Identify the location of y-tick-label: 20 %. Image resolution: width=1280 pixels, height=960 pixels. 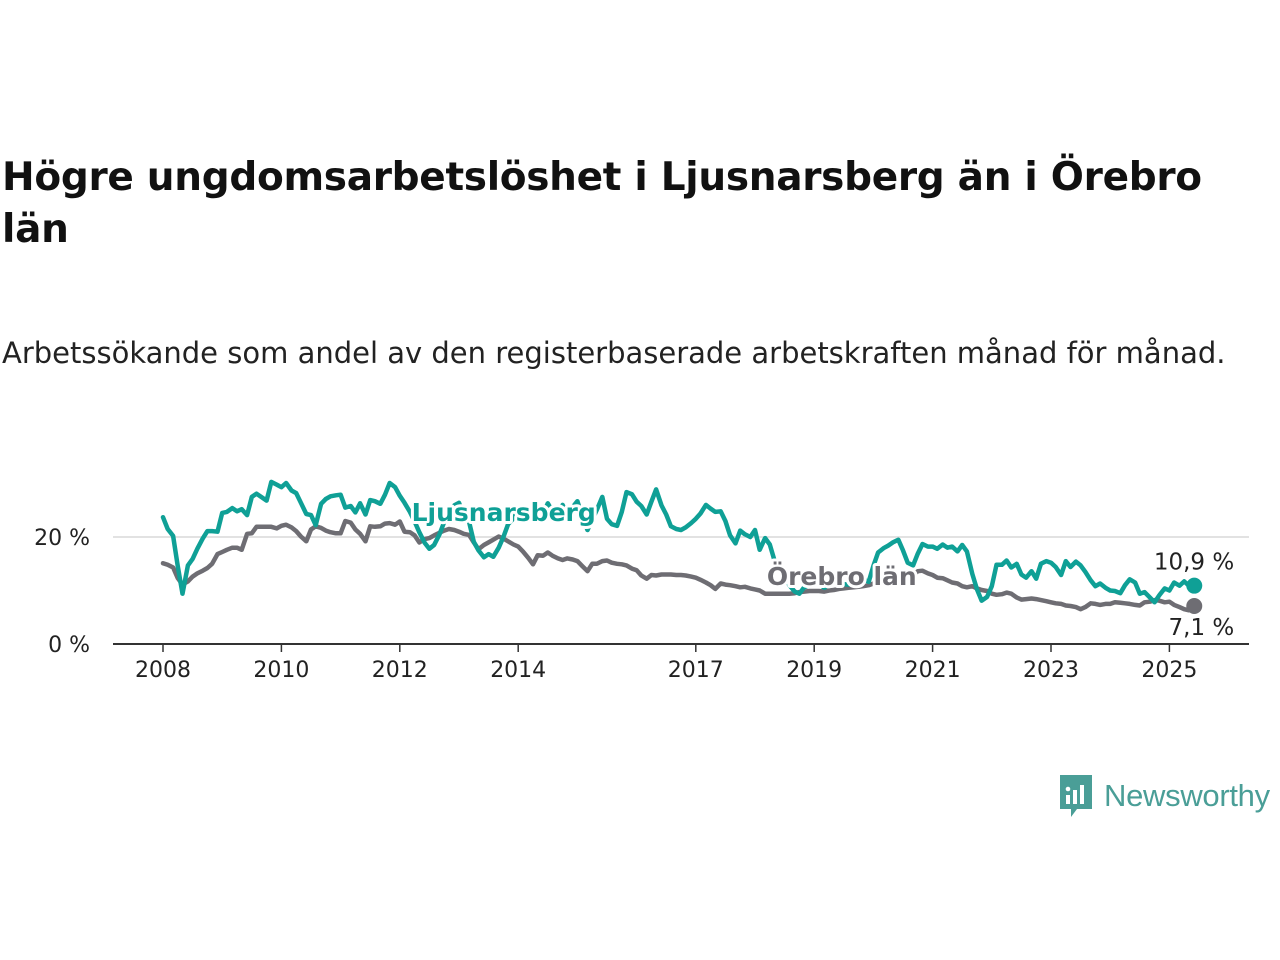
(62, 538).